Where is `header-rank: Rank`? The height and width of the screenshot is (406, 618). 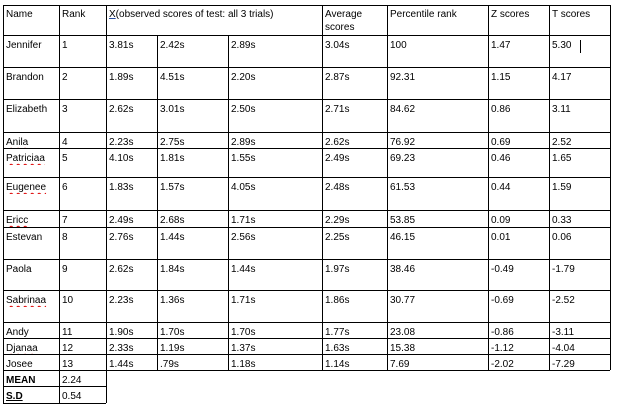
header-rank: Rank is located at coordinates (74, 14).